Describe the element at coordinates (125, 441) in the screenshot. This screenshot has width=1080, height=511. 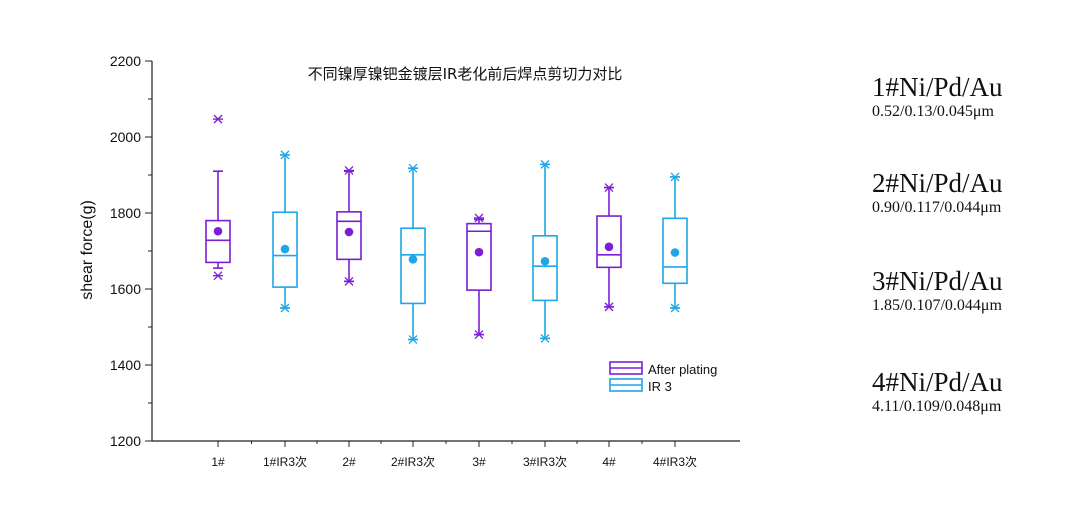
I see `y-tick-label: 1200` at that location.